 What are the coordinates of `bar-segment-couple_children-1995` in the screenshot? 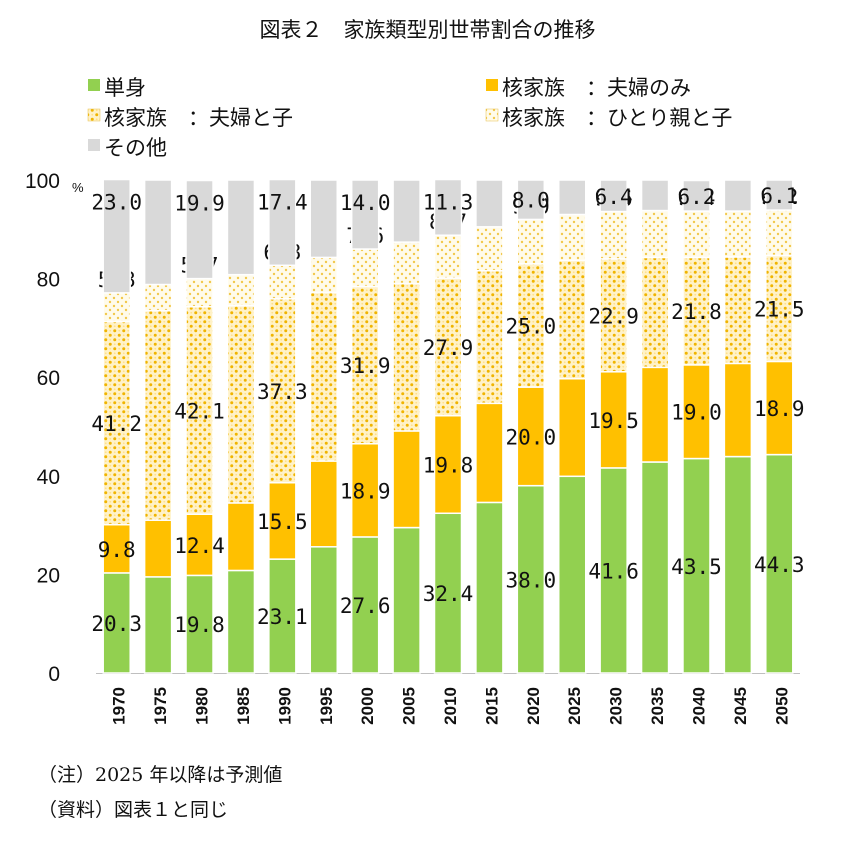 It's located at (324, 376).